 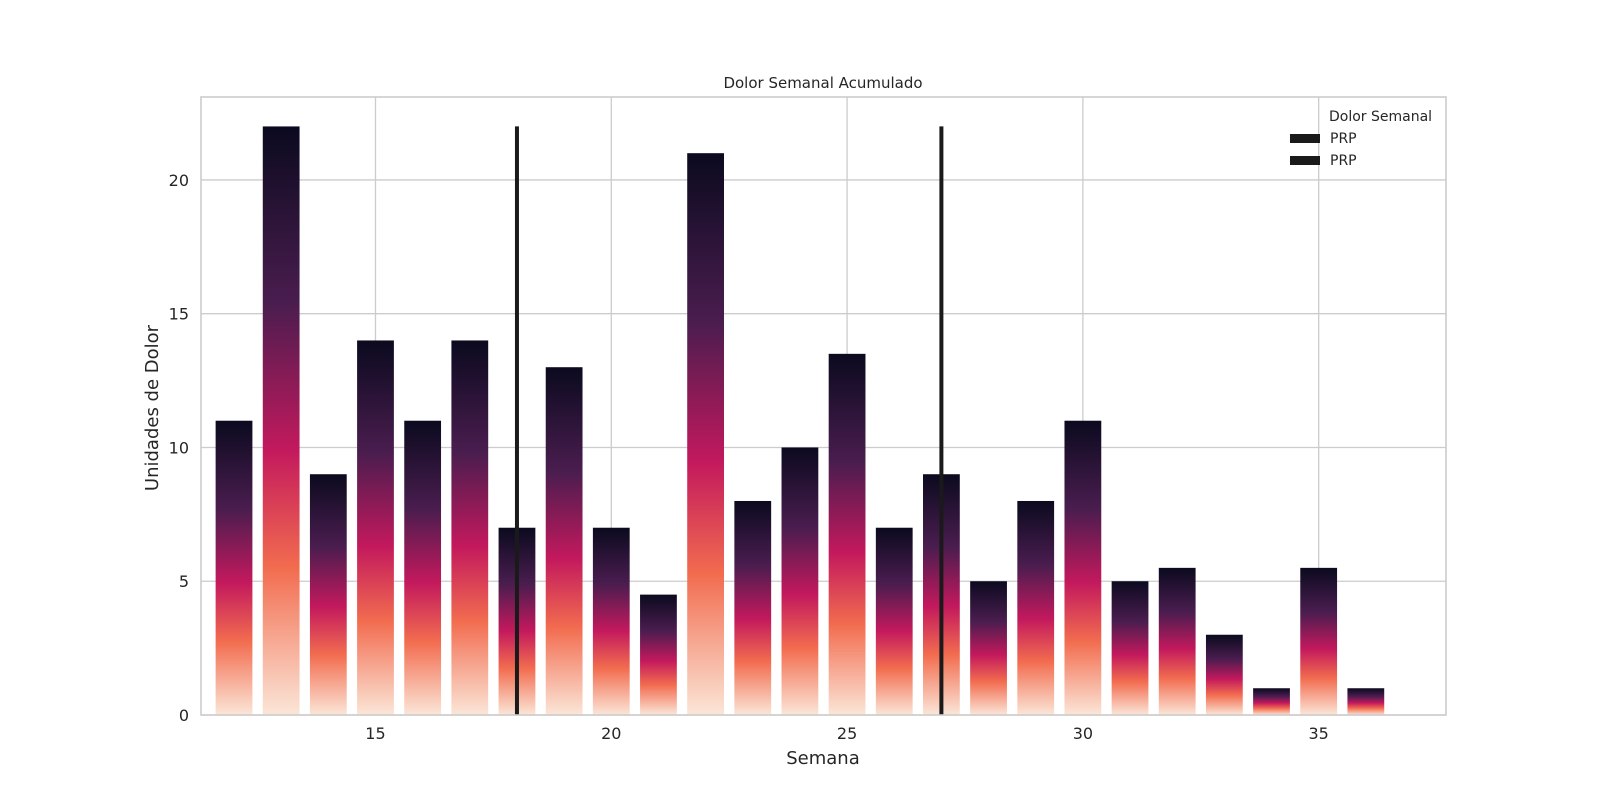 What do you see at coordinates (184, 581) in the screenshot?
I see `y-tick-label-1: 5` at bounding box center [184, 581].